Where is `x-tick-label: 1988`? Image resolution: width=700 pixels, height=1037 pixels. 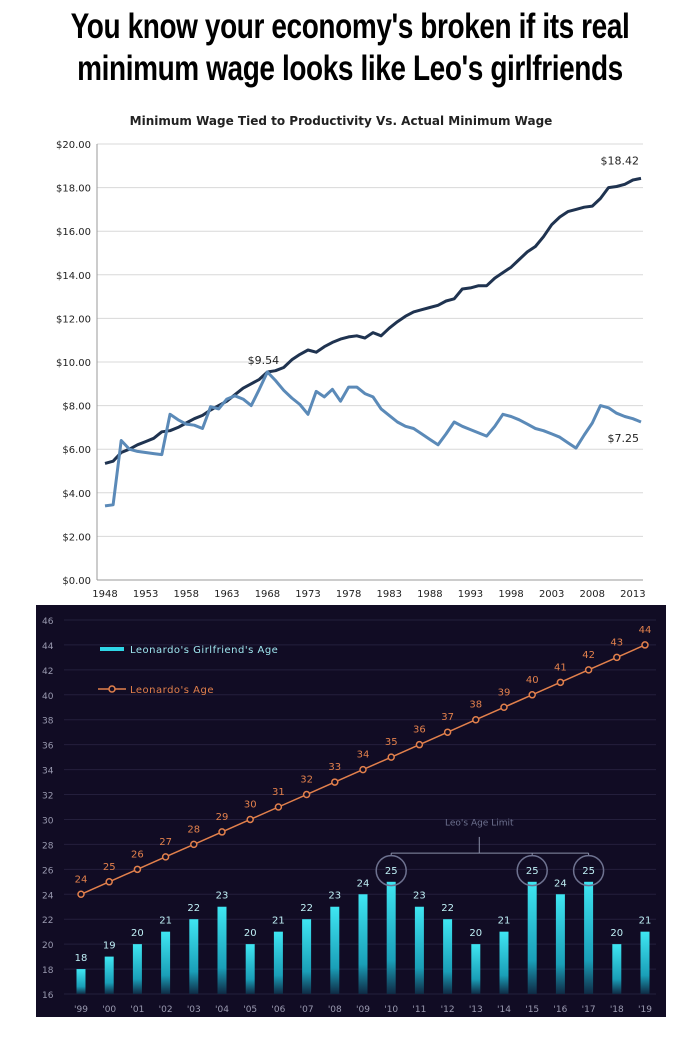
x-tick-label: 1988 is located at coordinates (429, 594).